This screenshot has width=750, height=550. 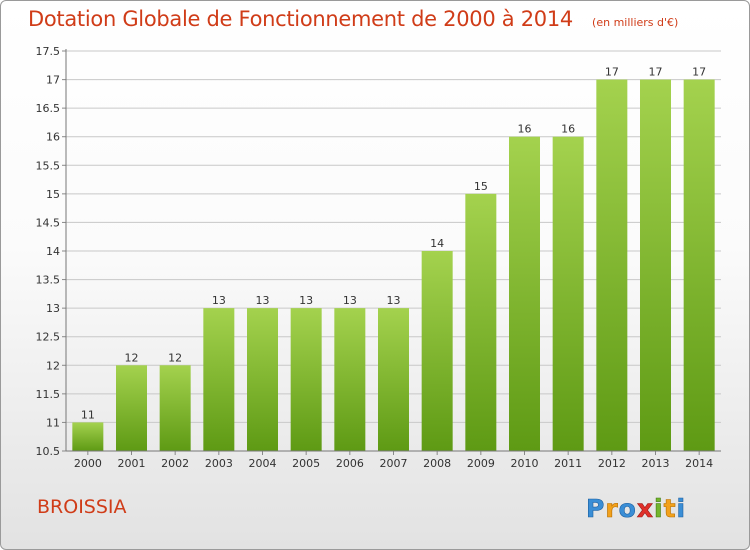 What do you see at coordinates (53, 251) in the screenshot?
I see `y-tick-label: 14` at bounding box center [53, 251].